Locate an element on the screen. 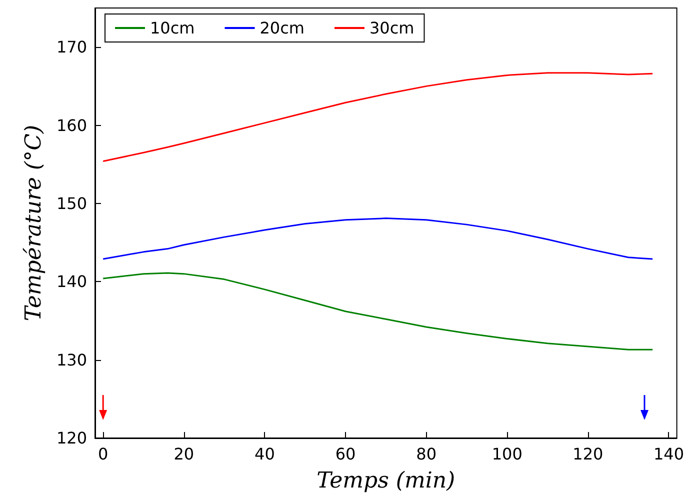 The height and width of the screenshot is (497, 687). y-axis-title: Température (°C) is located at coordinates (34, 223).